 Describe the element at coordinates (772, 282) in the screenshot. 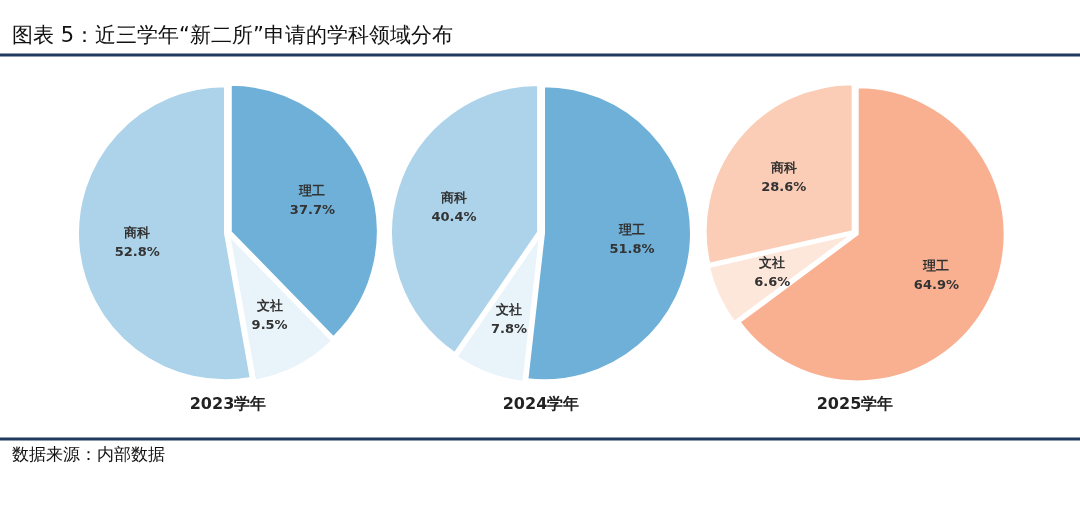

I see `data-label: 6.6%` at that location.